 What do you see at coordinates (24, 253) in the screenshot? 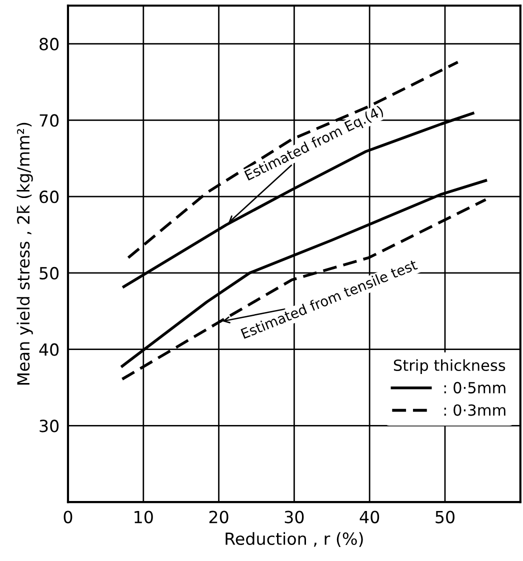
I see `y-axis-title: Mean yield stress , 2k̄ (kg/mm²)` at bounding box center [24, 253].